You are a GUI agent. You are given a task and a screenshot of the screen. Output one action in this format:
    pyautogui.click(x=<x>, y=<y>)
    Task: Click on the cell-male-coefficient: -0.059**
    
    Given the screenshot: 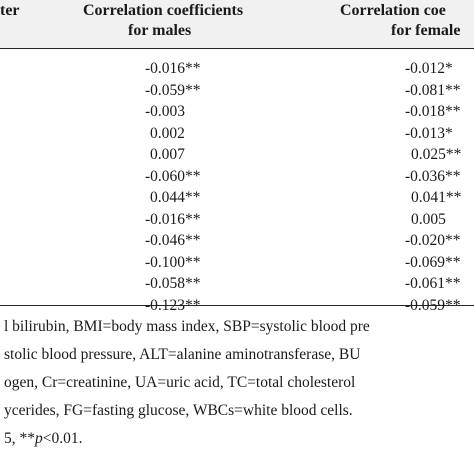 What is the action you would take?
    pyautogui.click(x=173, y=90)
    